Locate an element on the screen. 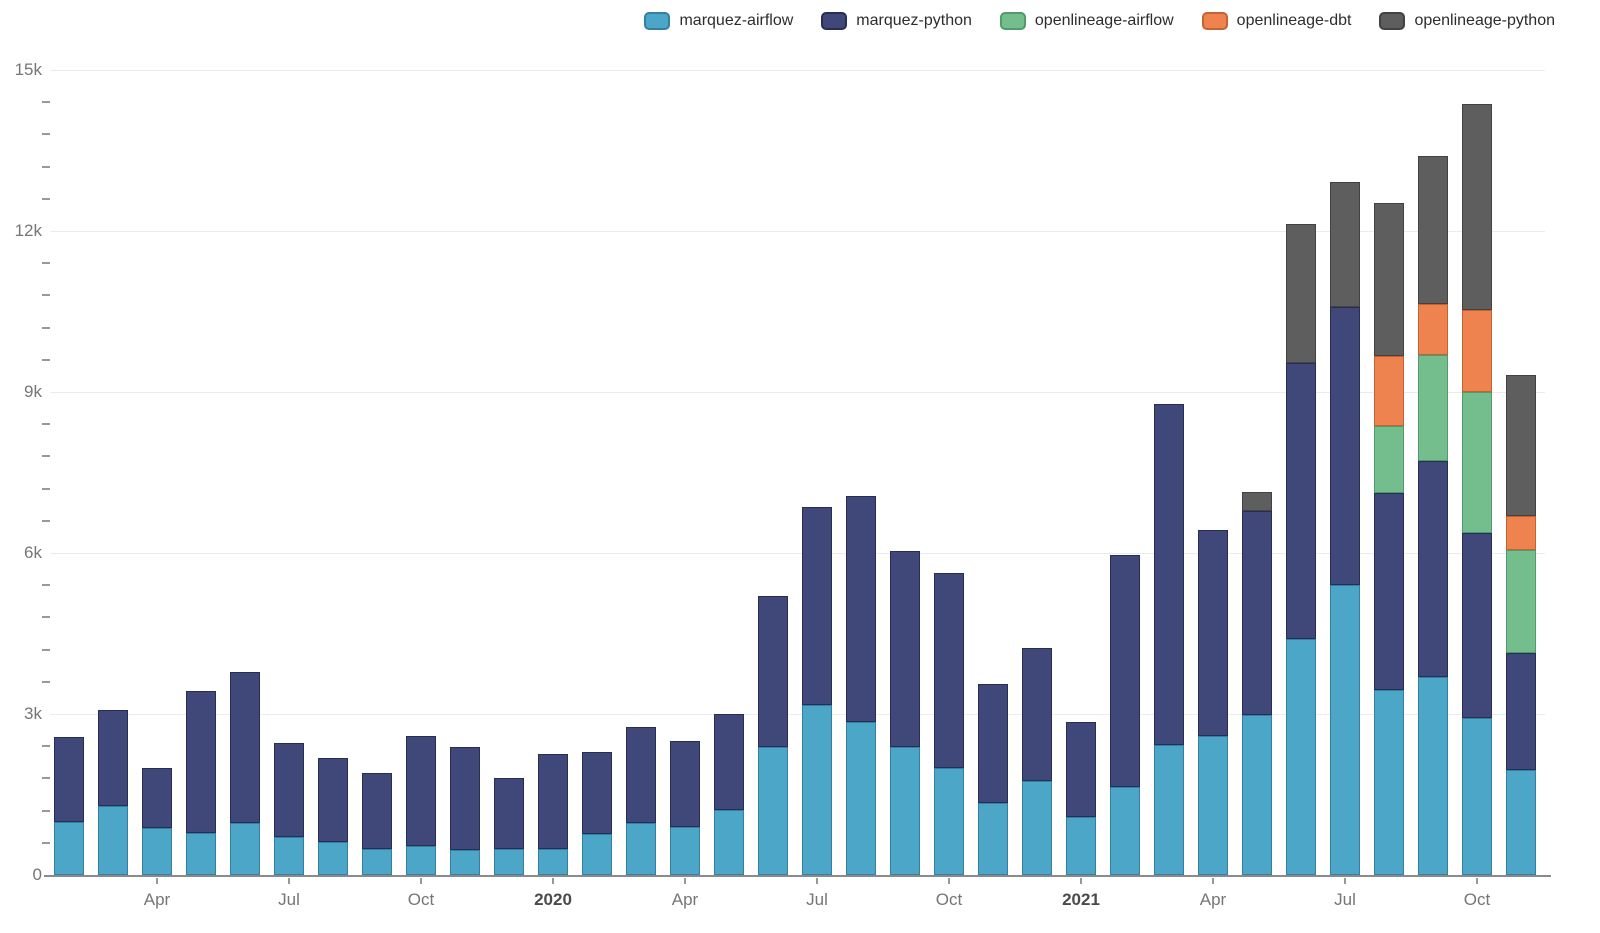  legend-item-openlineage-python: openlineage-python is located at coordinates (1467, 21).